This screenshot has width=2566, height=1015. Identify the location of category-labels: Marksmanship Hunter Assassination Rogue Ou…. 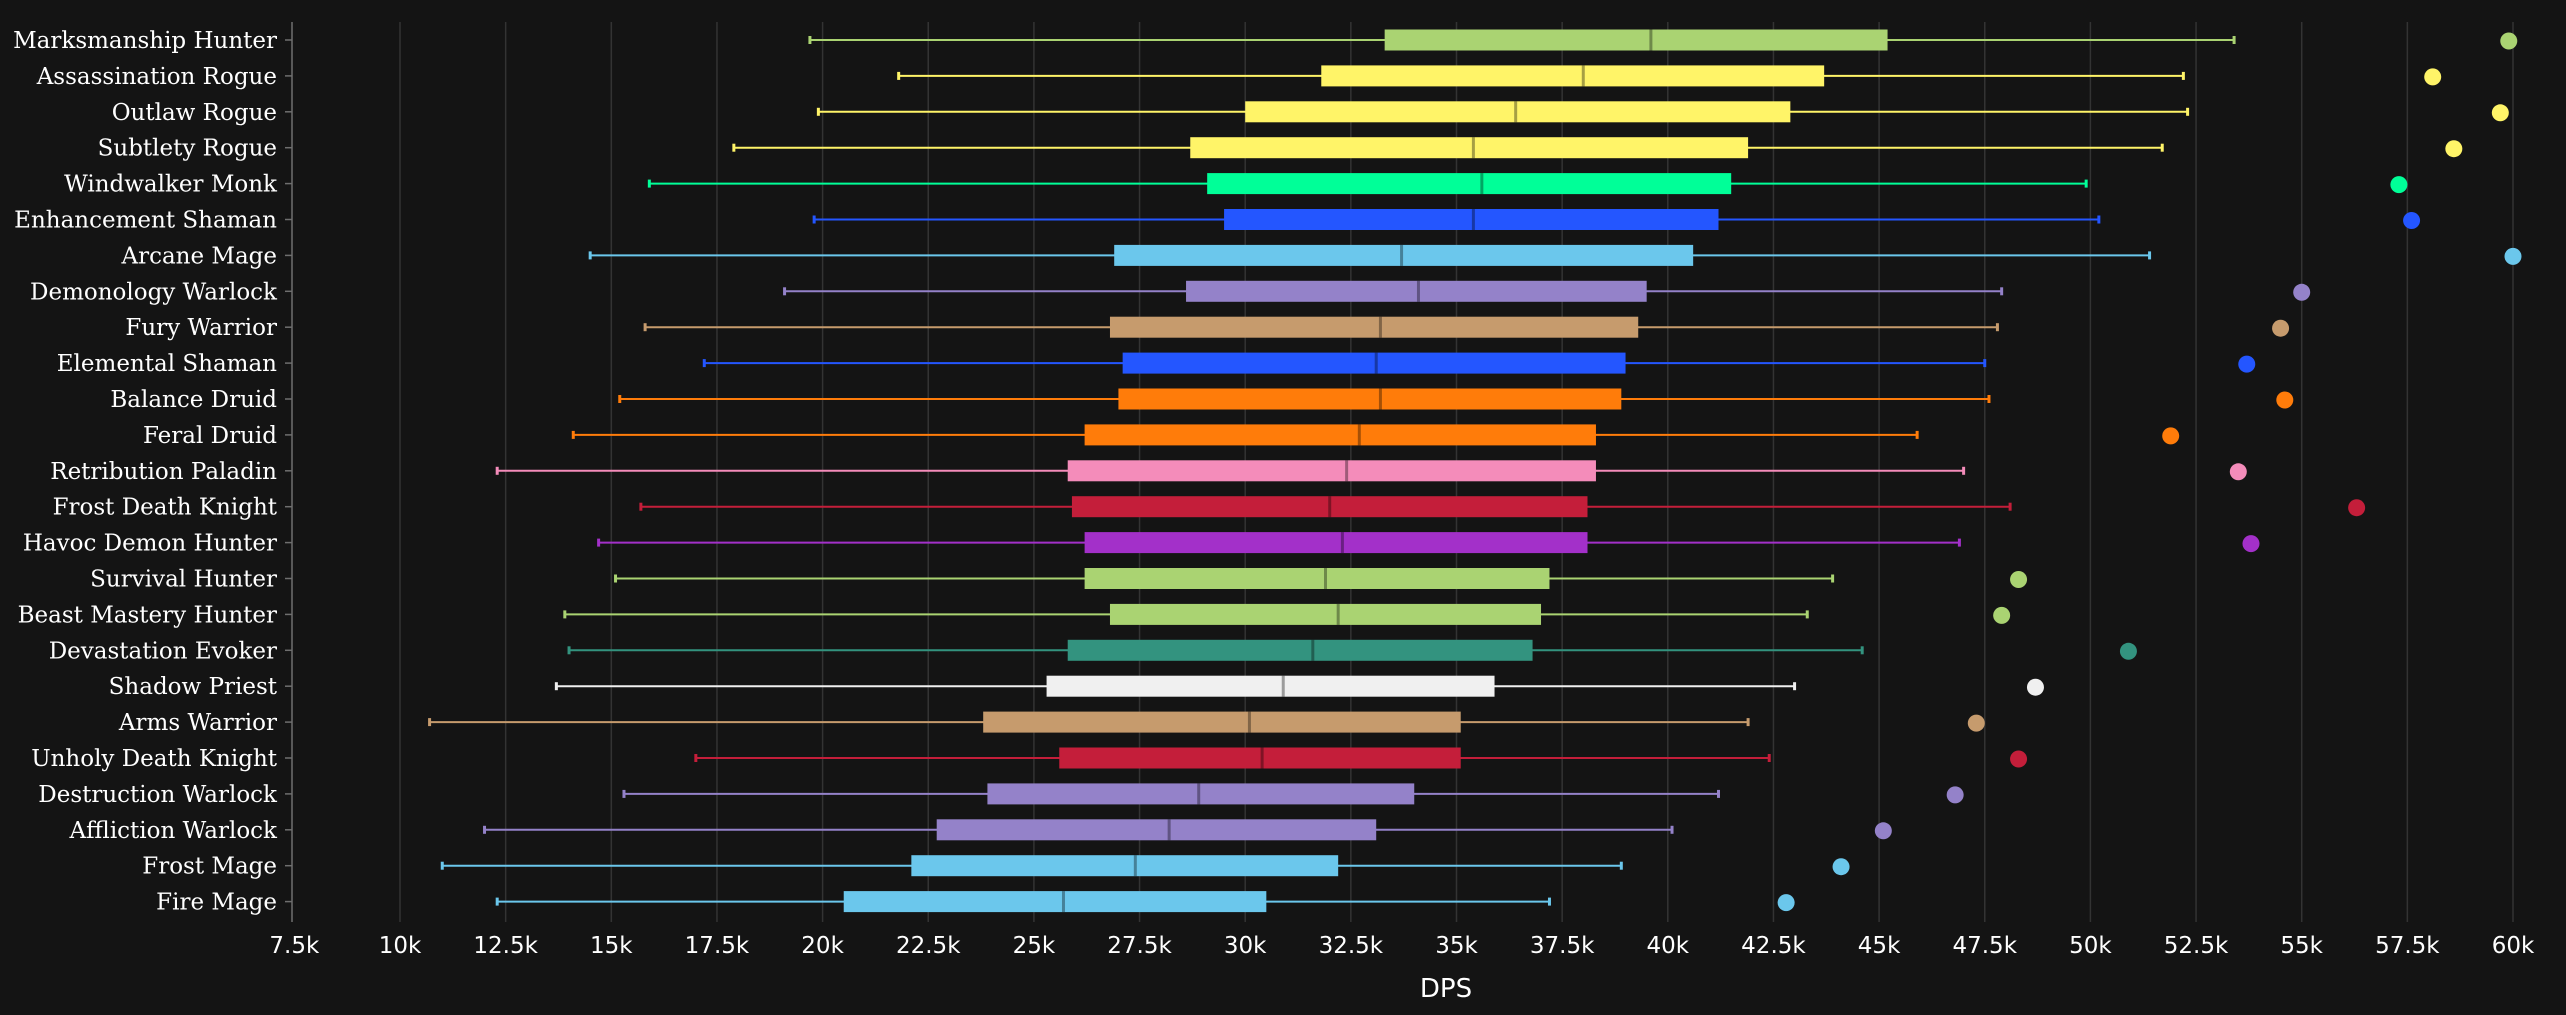
(145, 472).